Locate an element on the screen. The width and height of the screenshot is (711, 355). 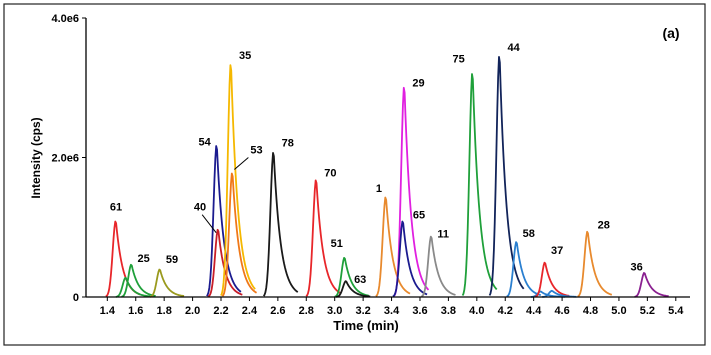
x-tick-label: 4.6 is located at coordinates (561, 311).